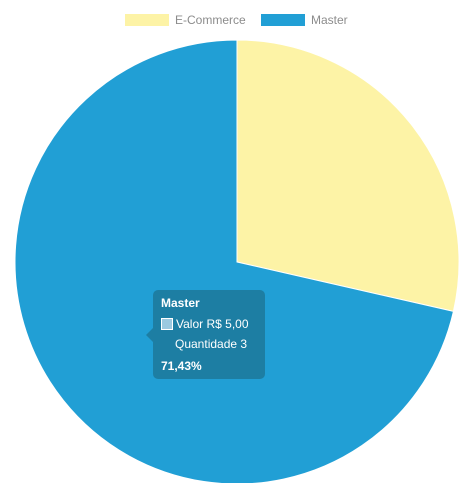 The width and height of the screenshot is (461, 483). What do you see at coordinates (147, 20) in the screenshot?
I see `legend-swatch-ecommerce` at bounding box center [147, 20].